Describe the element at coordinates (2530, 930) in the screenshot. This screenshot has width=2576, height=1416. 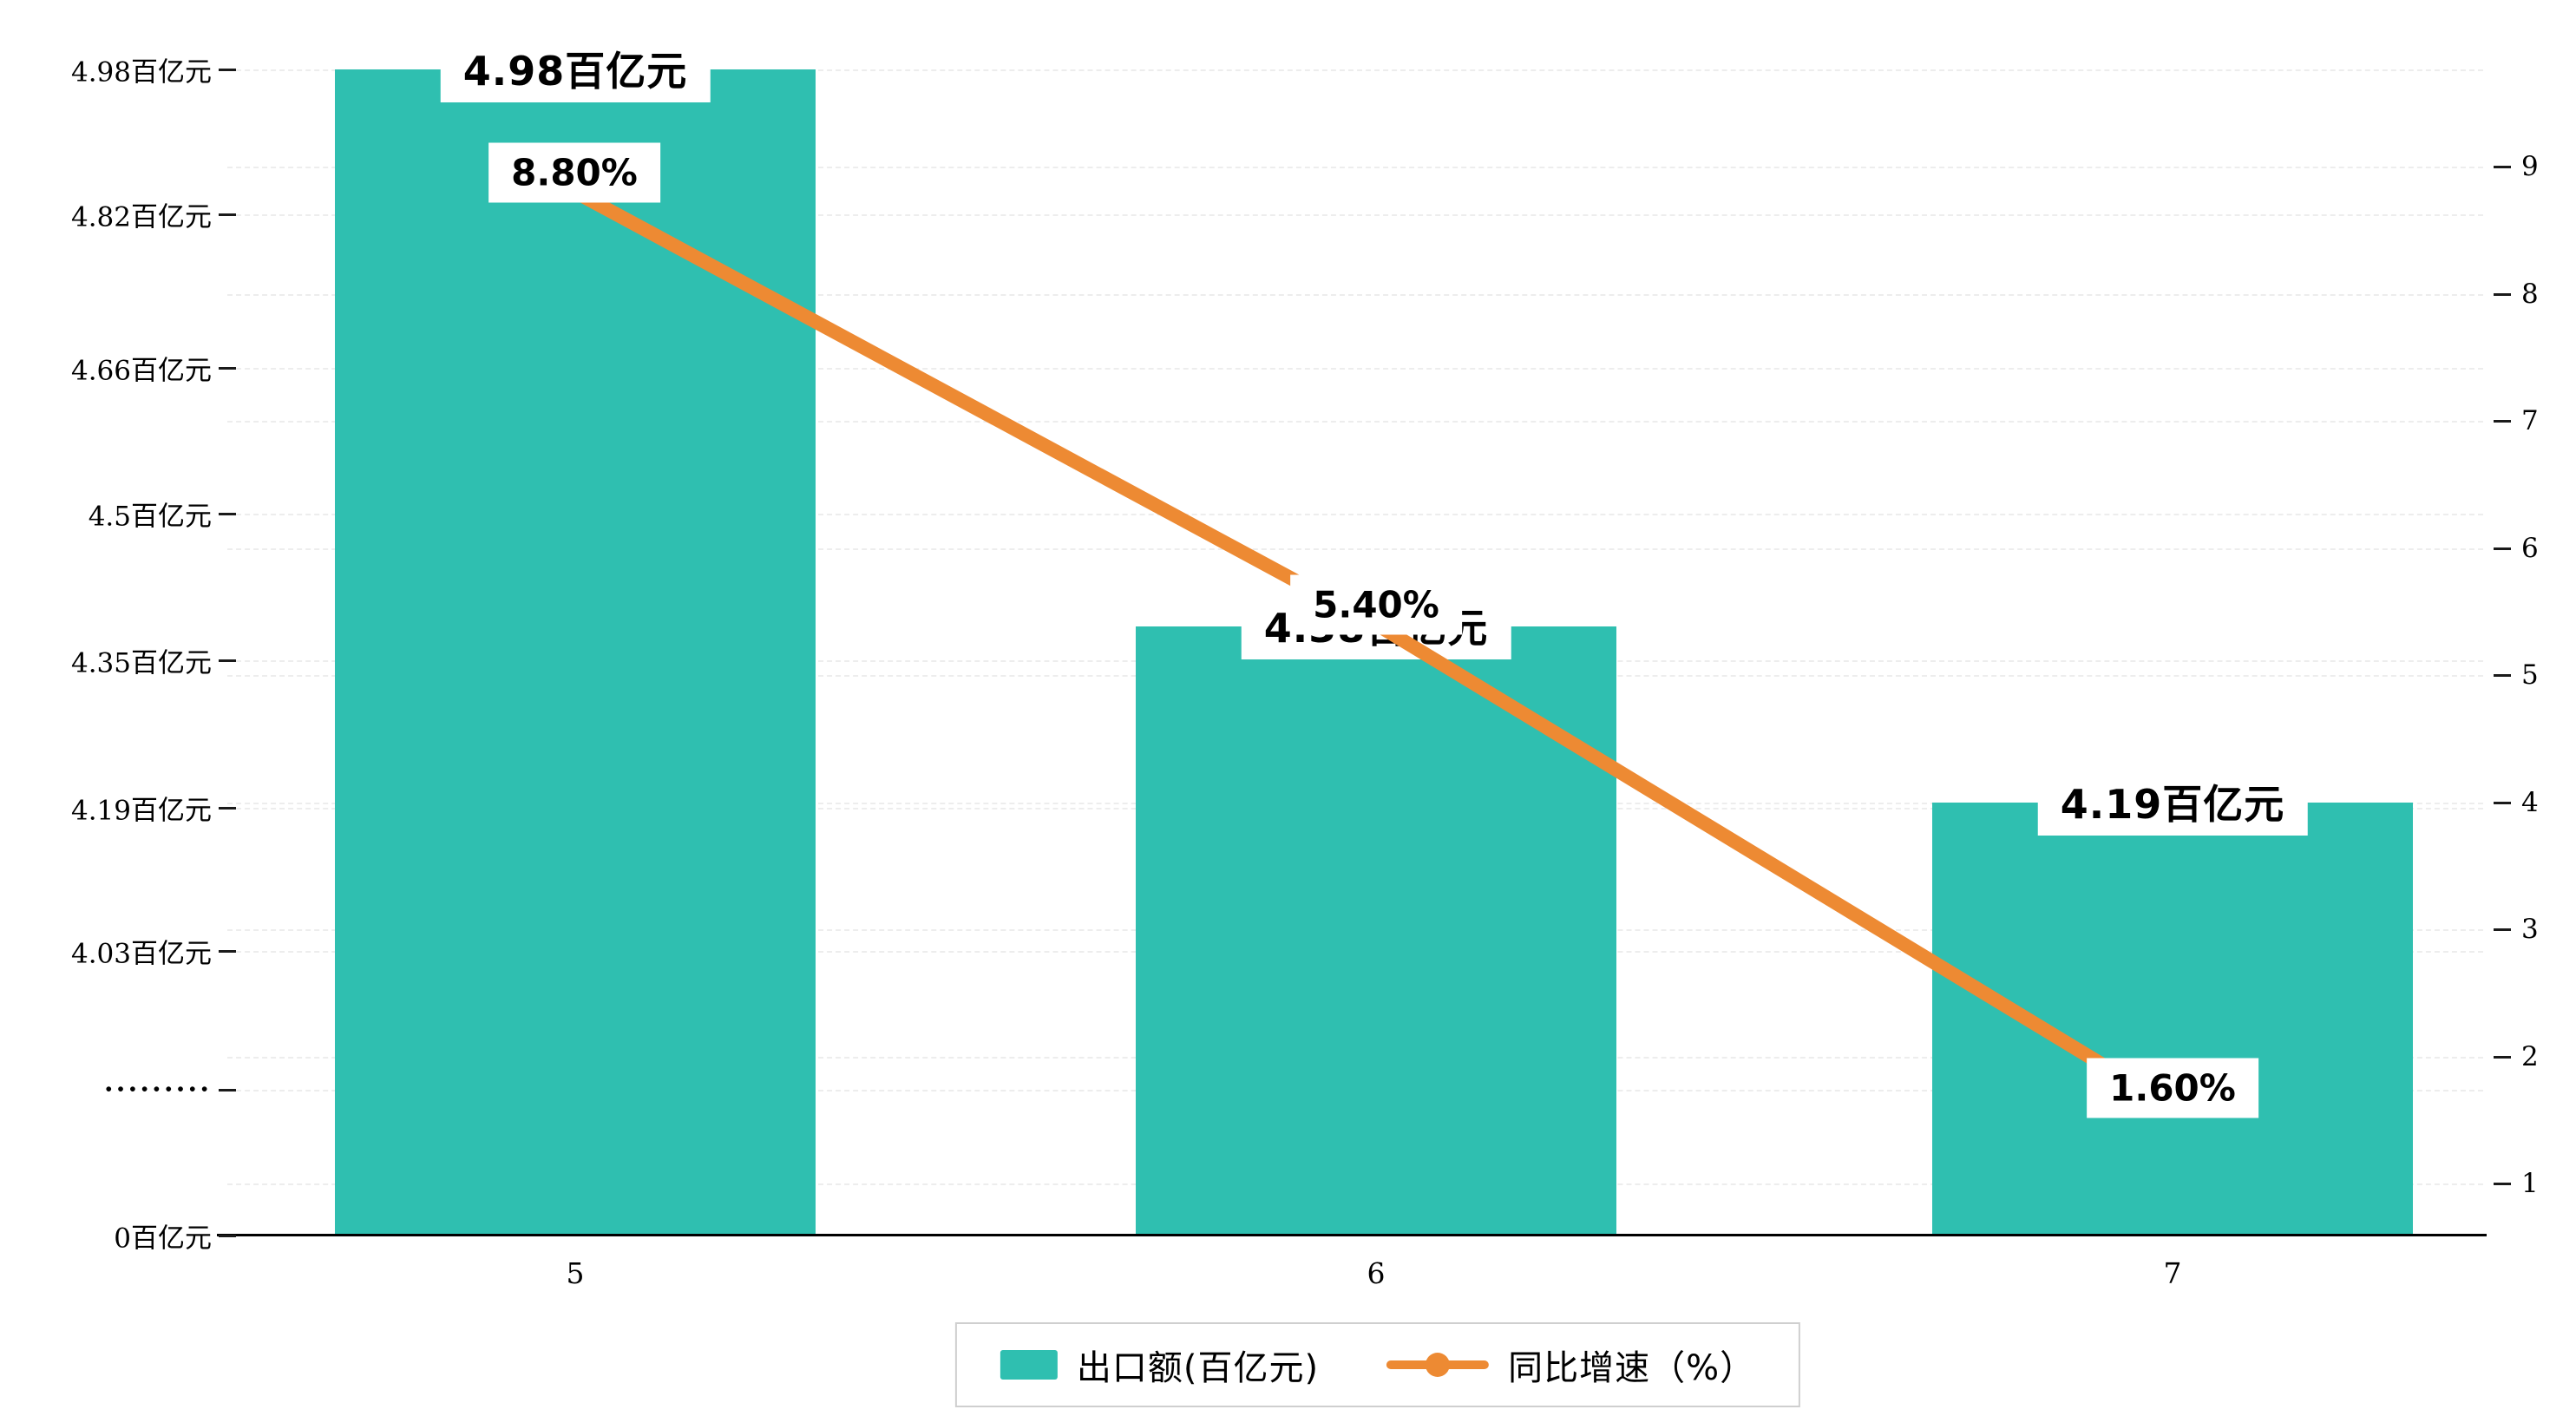
I see `right-axis-tick-label: 3` at that location.